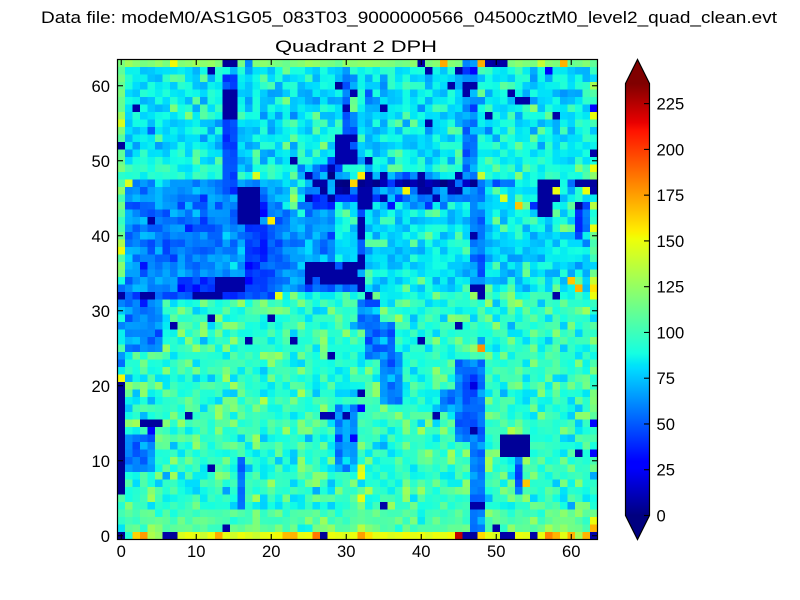 The width and height of the screenshot is (800, 600). I want to click on svg-text: Quadrant 2 DPH, so click(356, 46).